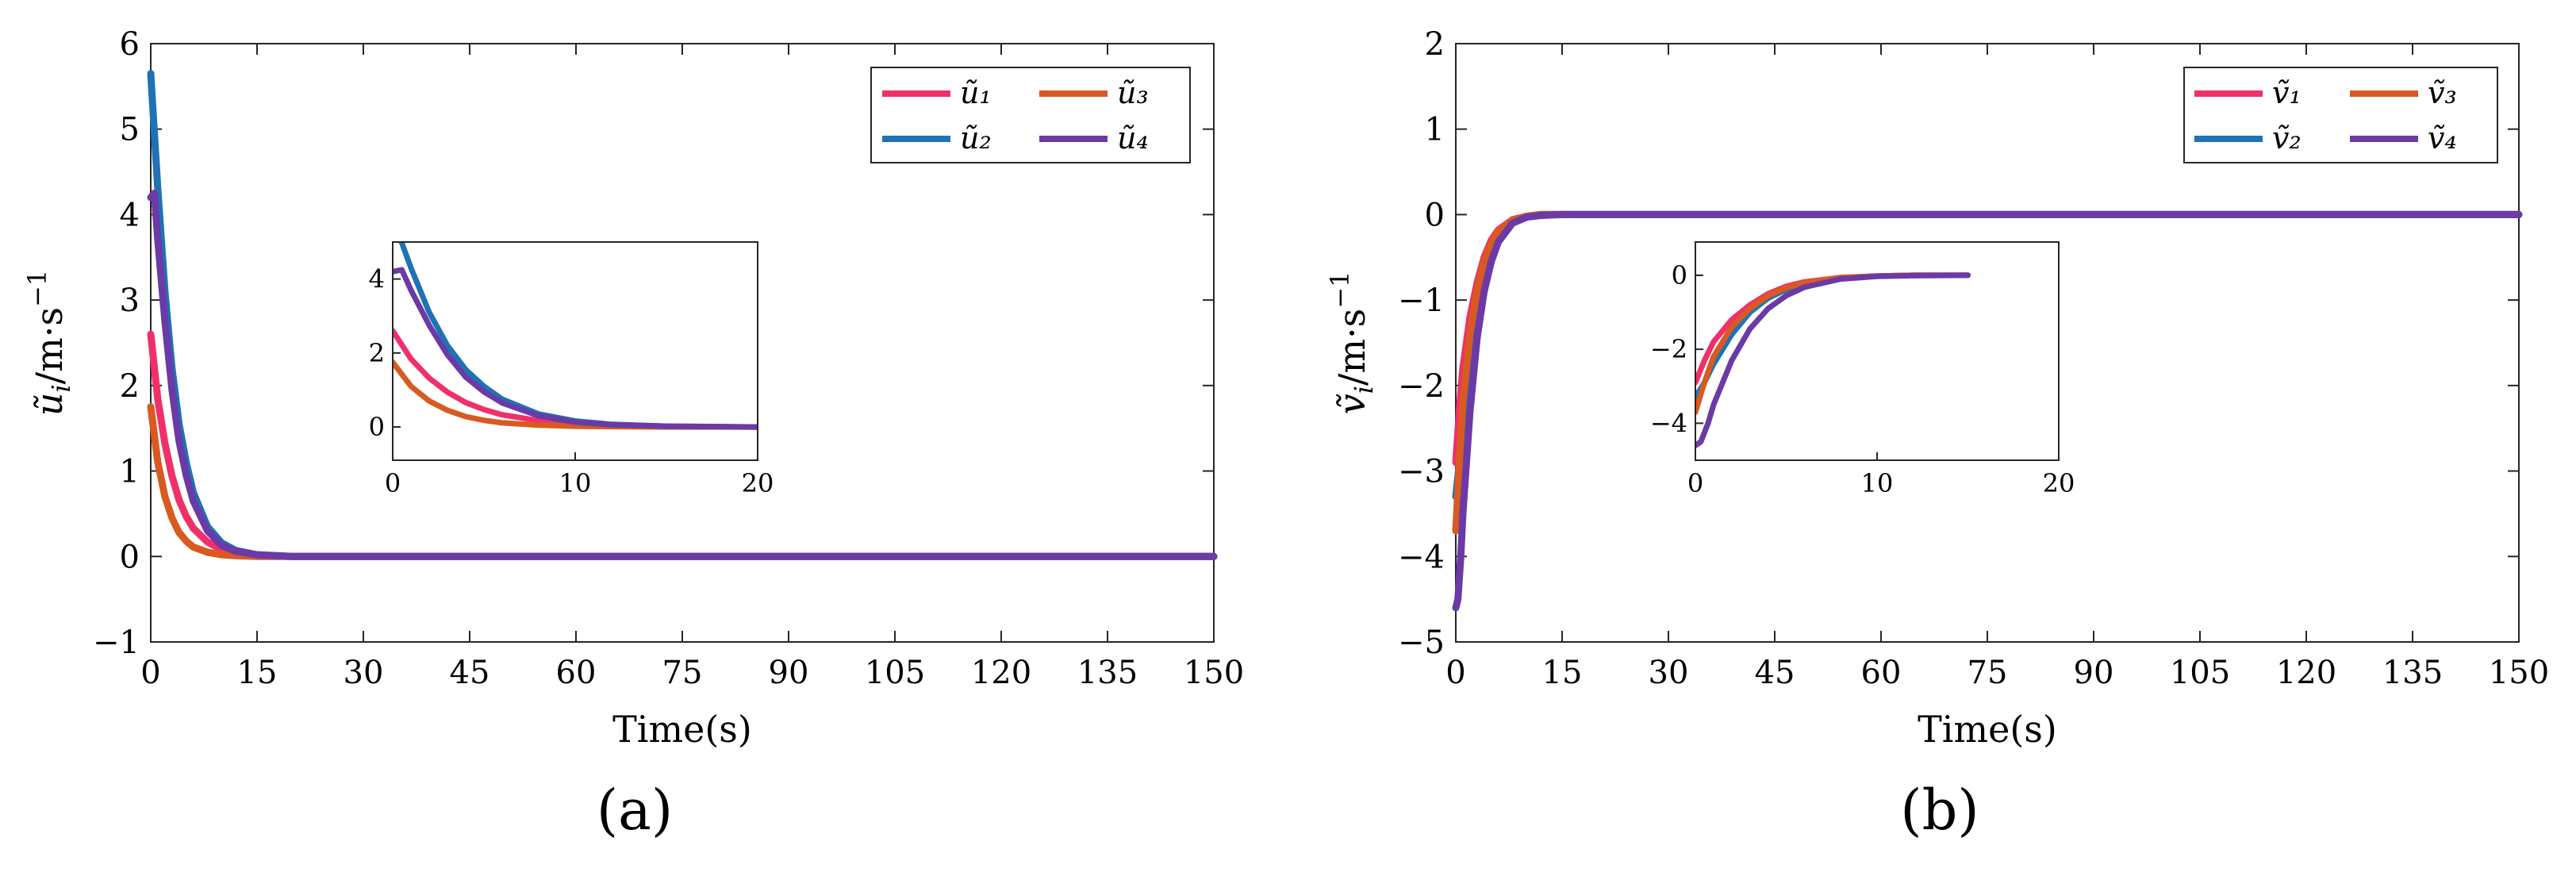  I want to click on panel-a-inset-series, so click(575, 336).